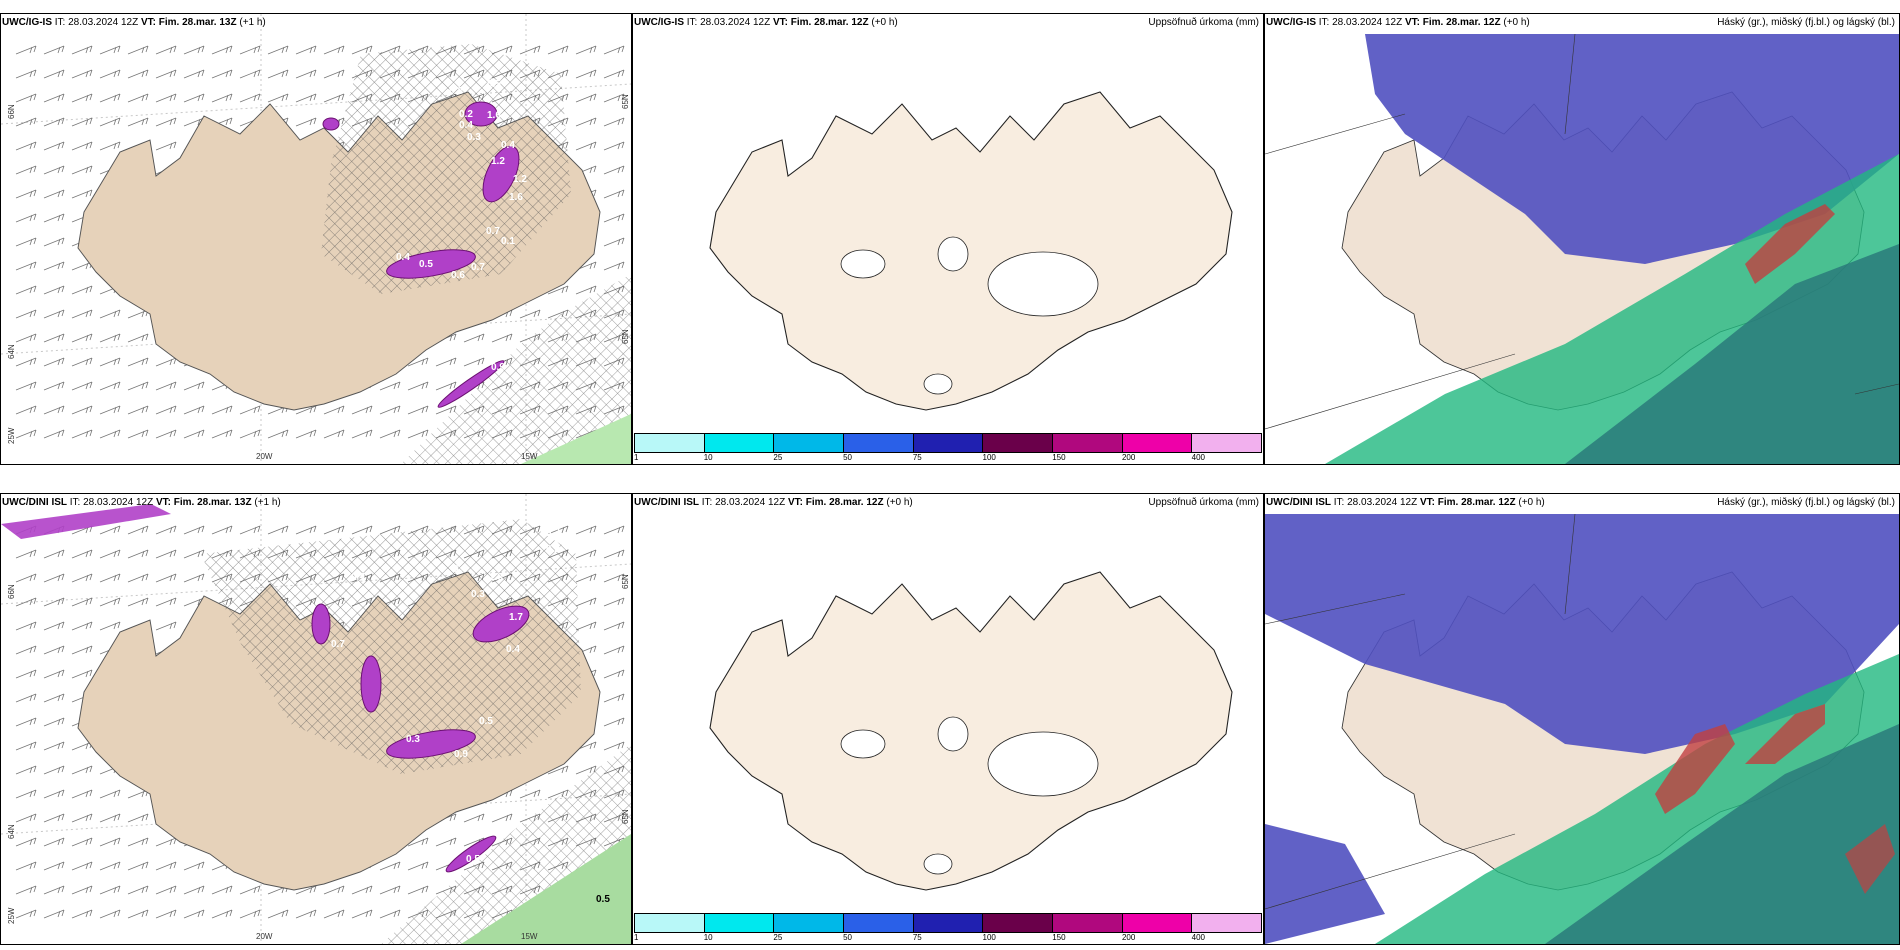 This screenshot has width=1900, height=950. Describe the element at coordinates (461, 754) in the screenshot. I see `precip-value: 0.9` at that location.